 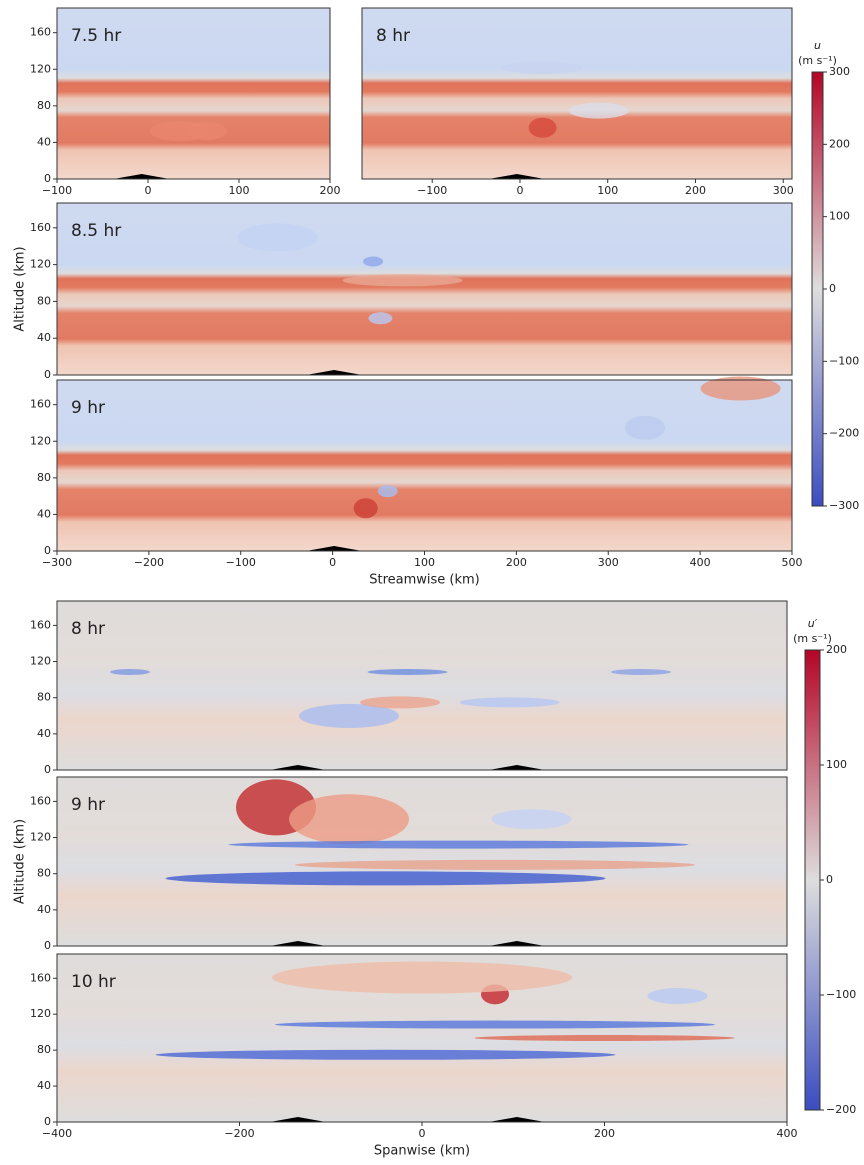 What do you see at coordinates (604, 1133) in the screenshot?
I see `x-tick-label: 200` at bounding box center [604, 1133].